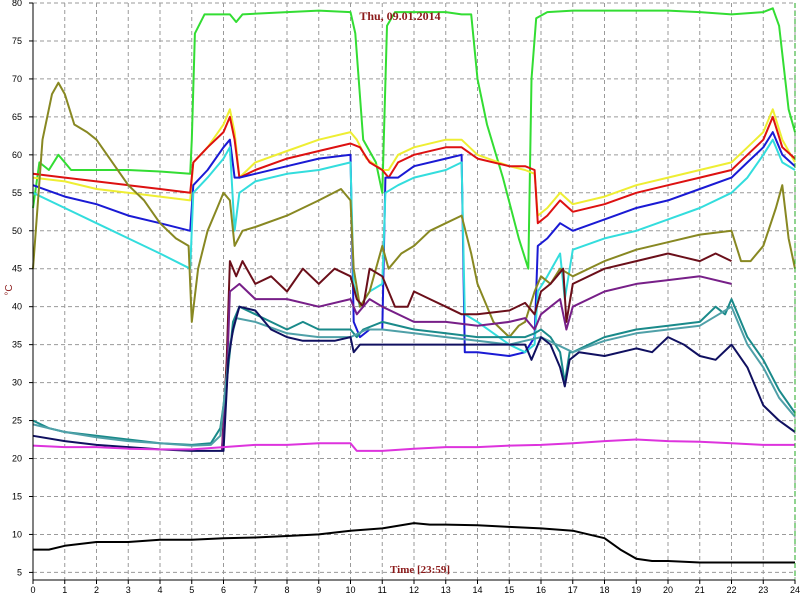 The height and width of the screenshot is (600, 800). What do you see at coordinates (64, 590) in the screenshot?
I see `x-tick-label: 1` at bounding box center [64, 590].